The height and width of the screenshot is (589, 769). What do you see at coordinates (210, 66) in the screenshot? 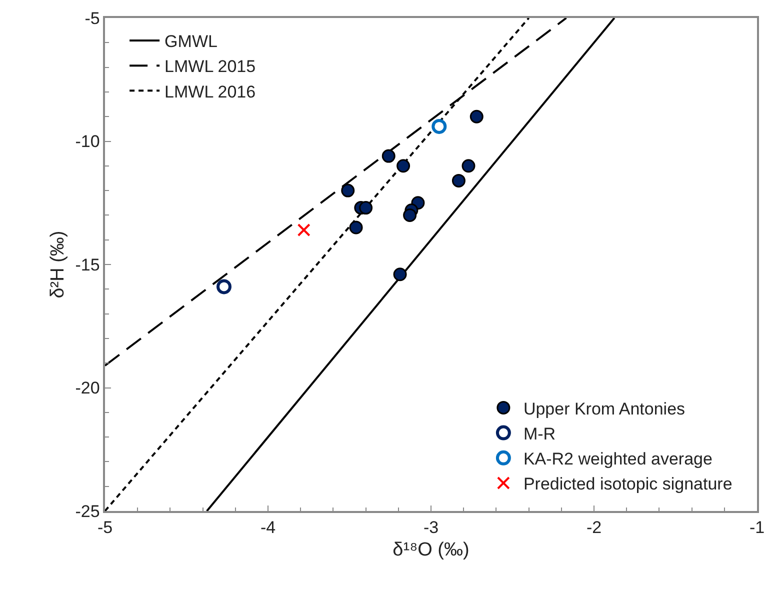
I see `legend-label: LMWL 2015` at bounding box center [210, 66].